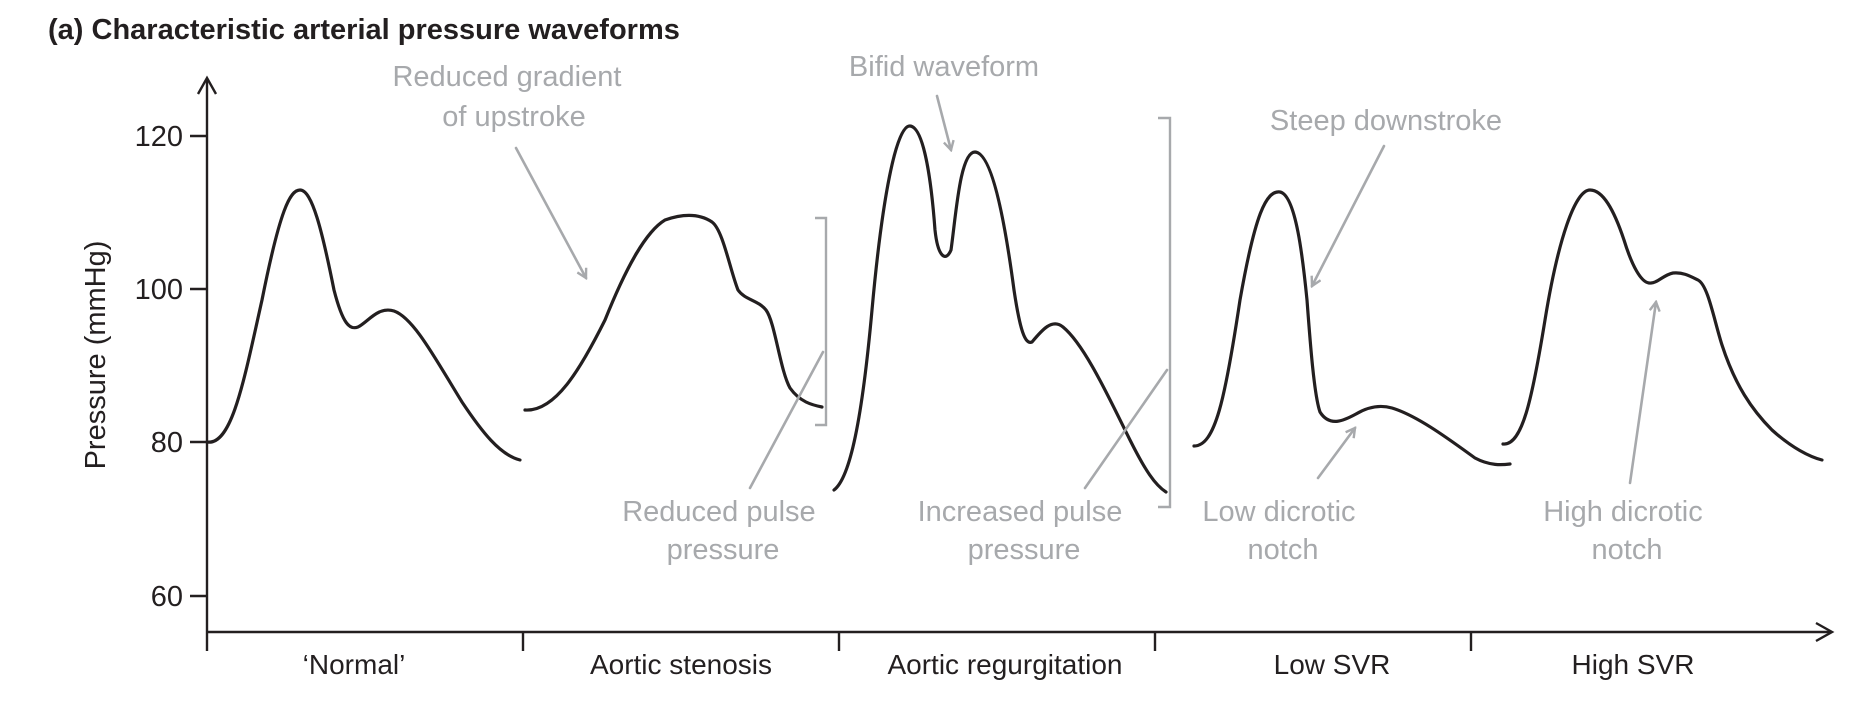 The image size is (1862, 711). What do you see at coordinates (513, 117) in the screenshot?
I see `annotation-reduced-gradient-line-2: of upstroke` at bounding box center [513, 117].